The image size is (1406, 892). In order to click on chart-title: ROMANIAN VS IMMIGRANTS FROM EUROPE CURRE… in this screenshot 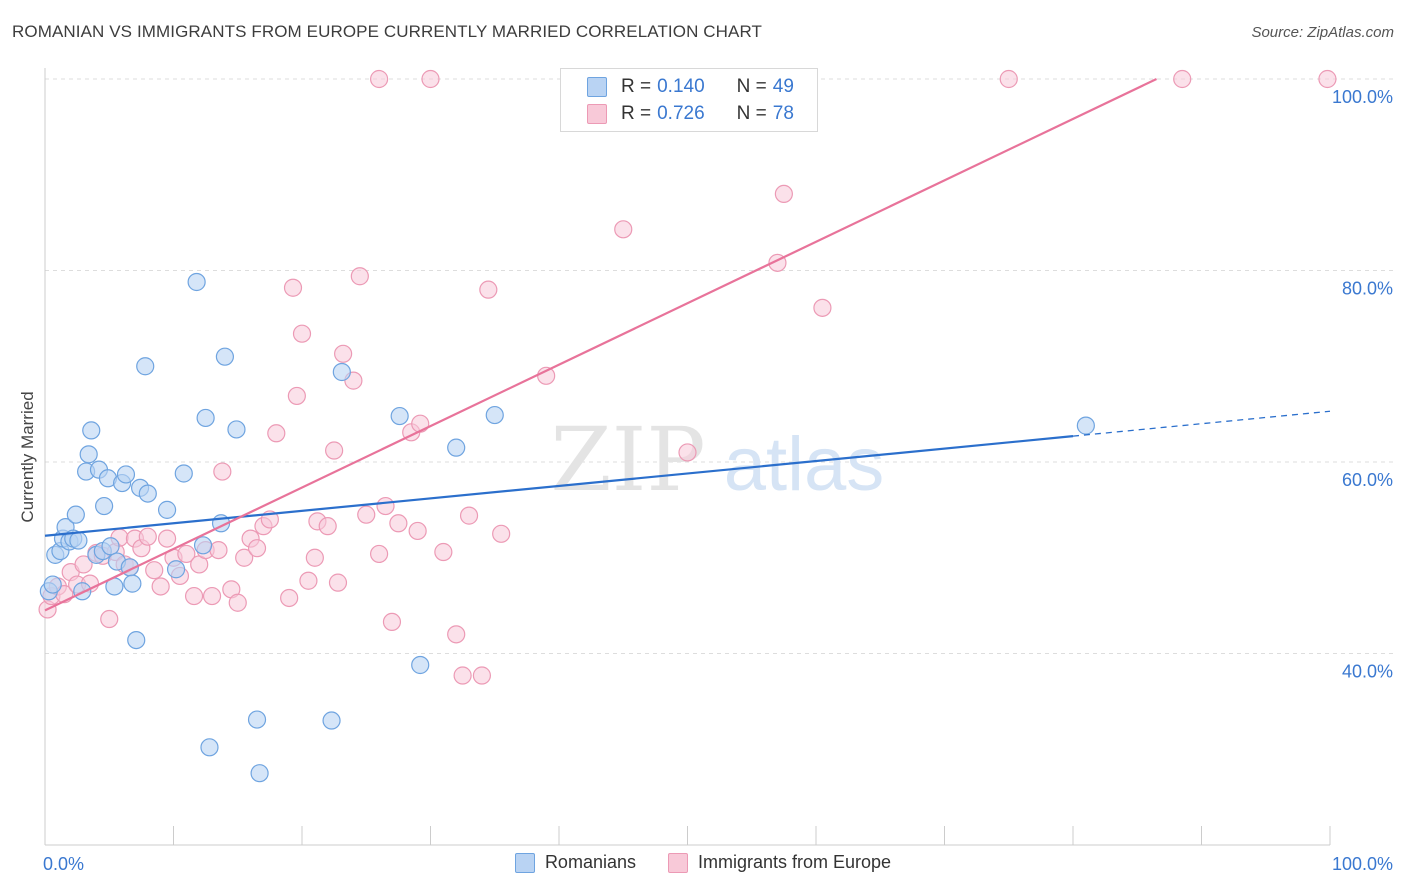, I will do `click(387, 31)`.